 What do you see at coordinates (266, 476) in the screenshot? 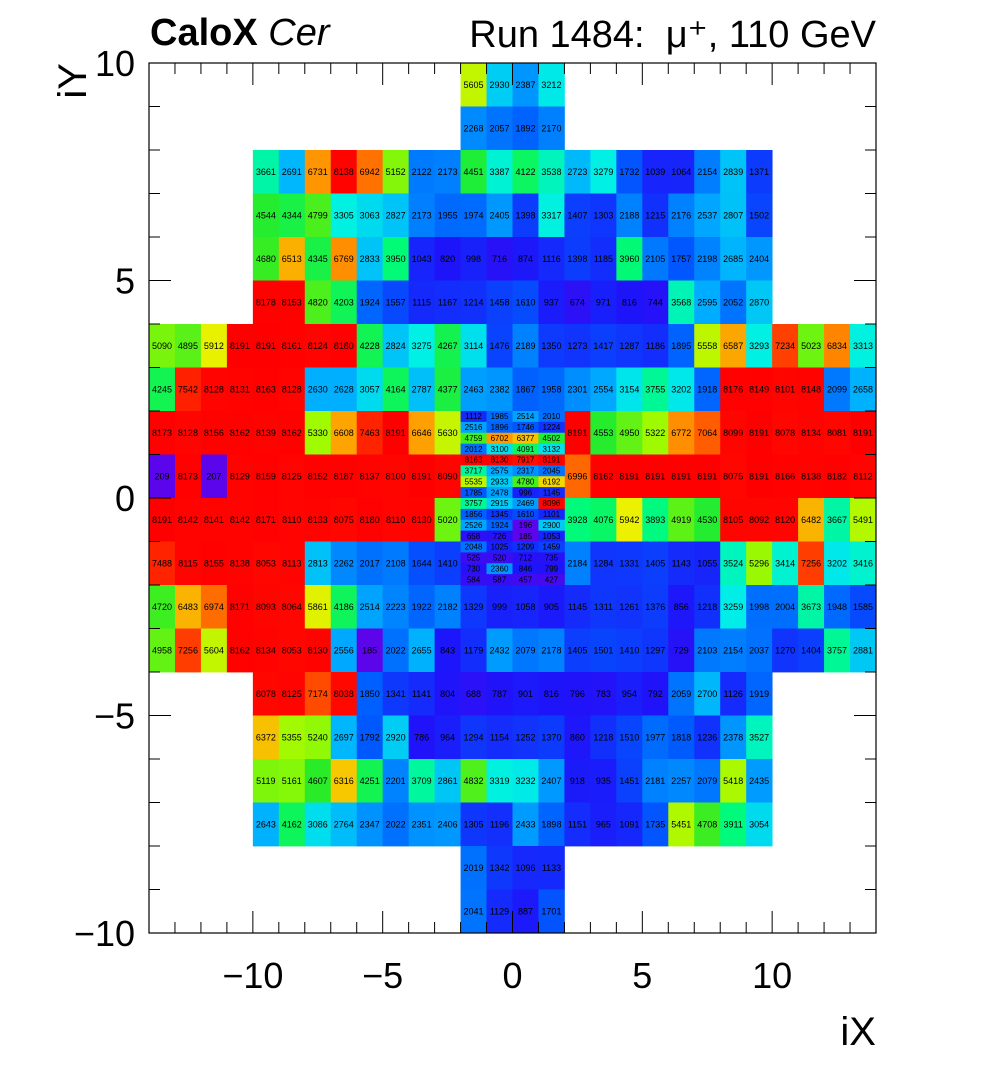
I see `cell-value-label: 8159` at bounding box center [266, 476].